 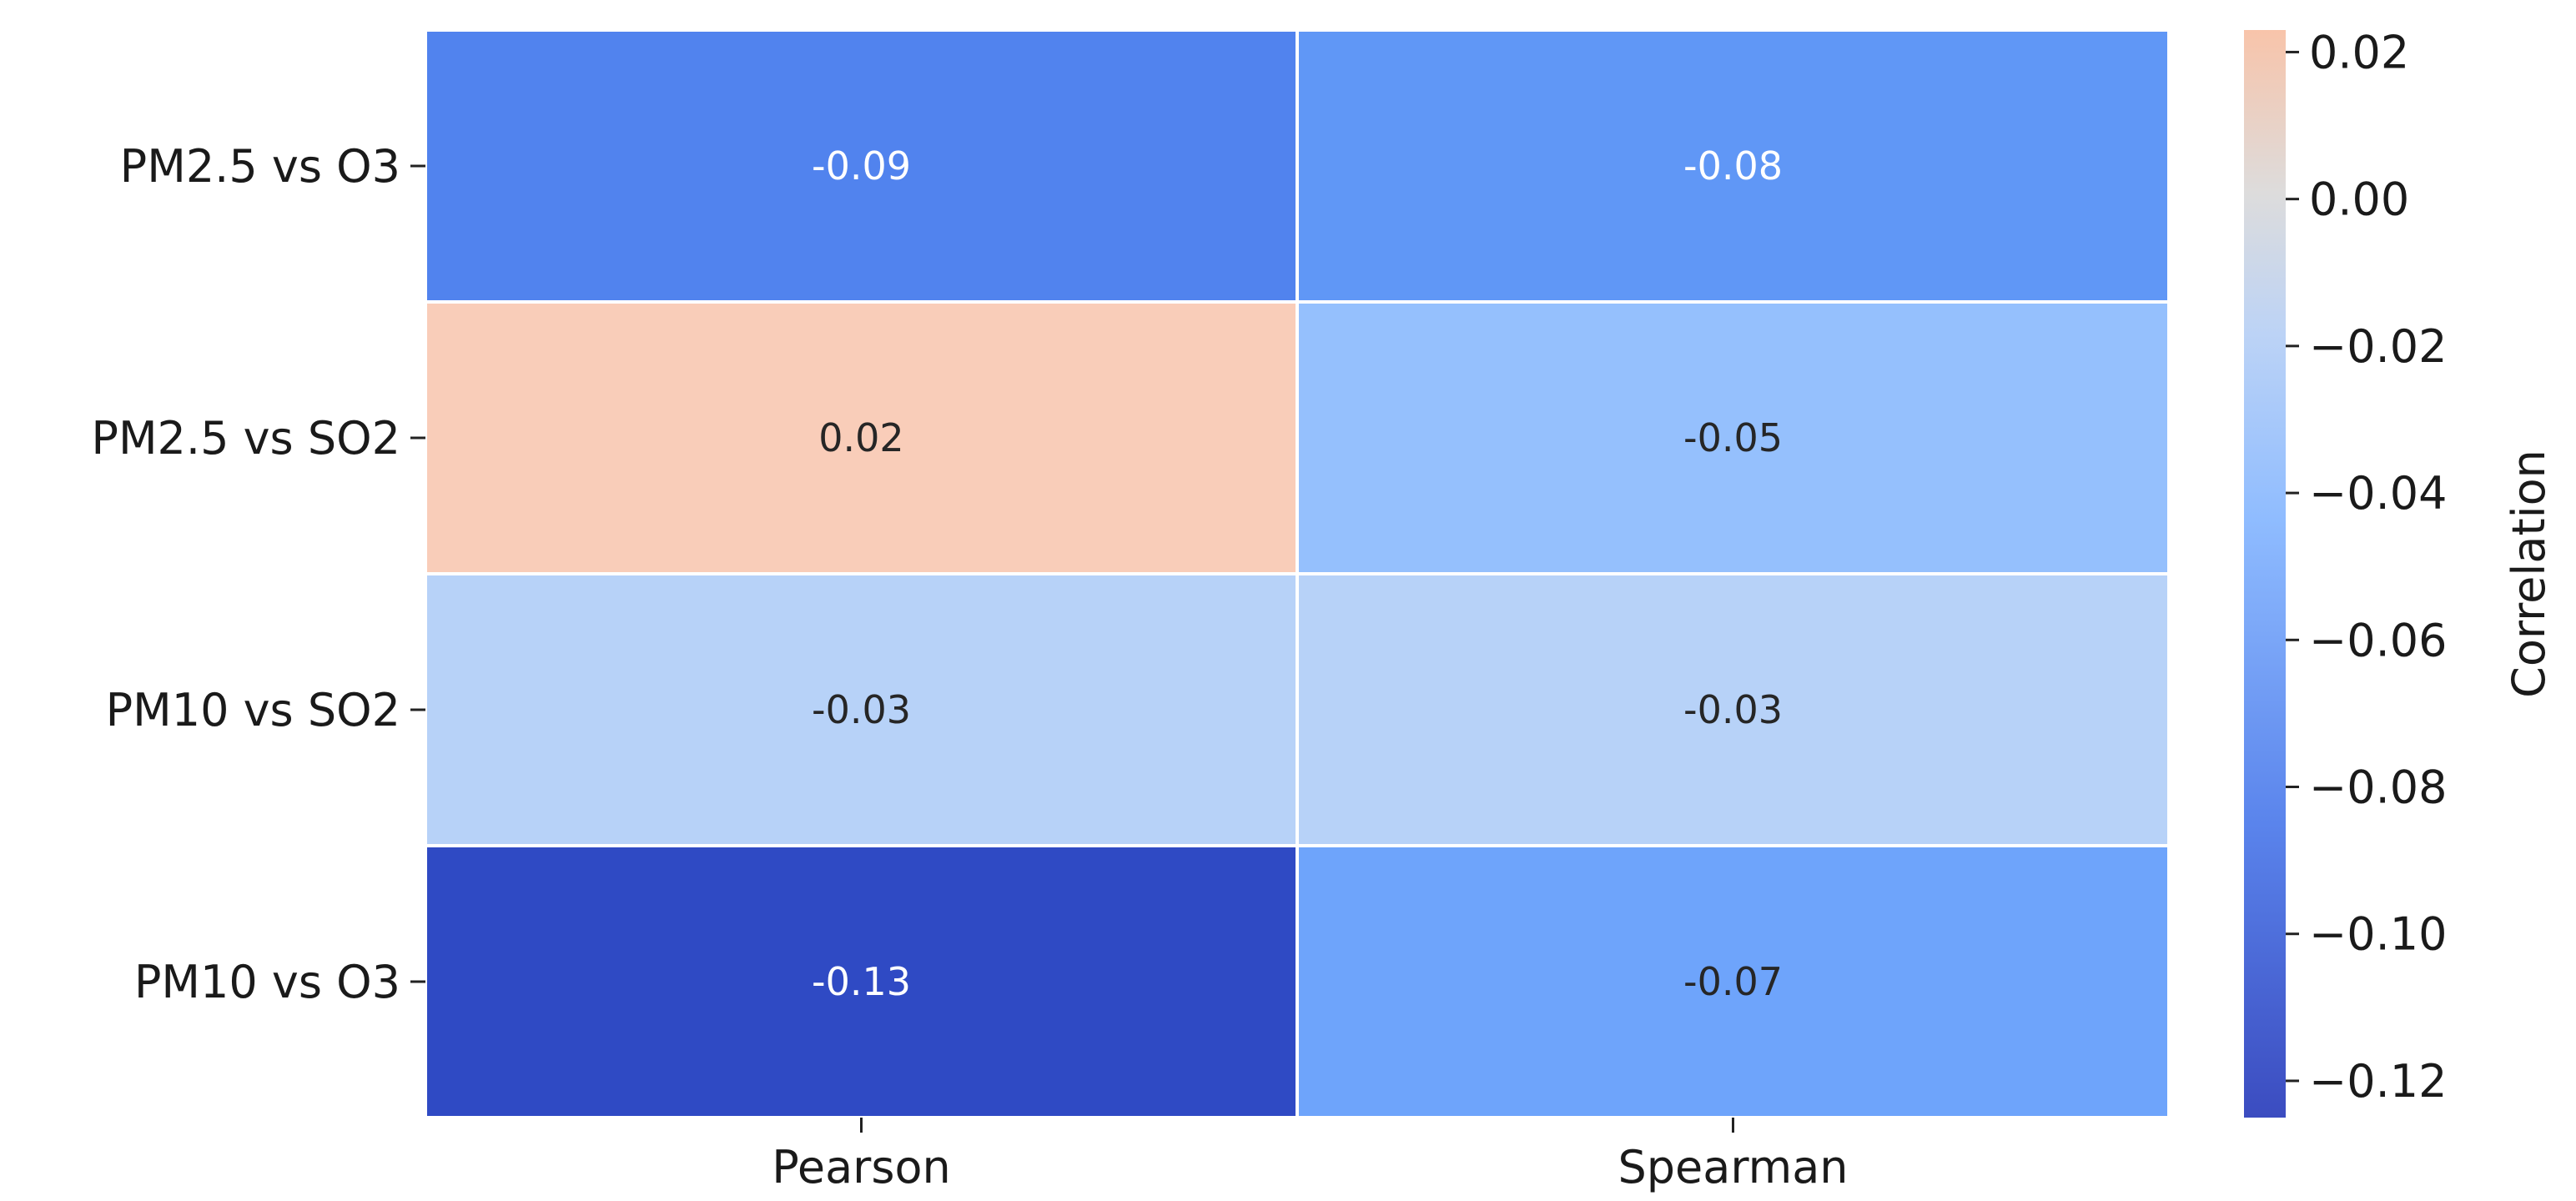 What do you see at coordinates (2378, 640) in the screenshot?
I see `colorbar-tick-label: −0.06` at bounding box center [2378, 640].